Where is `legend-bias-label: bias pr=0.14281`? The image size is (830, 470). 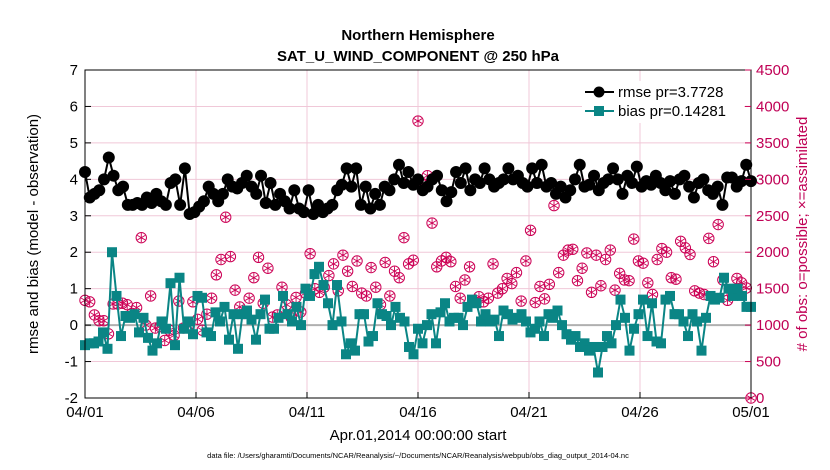 legend-bias-label: bias pr=0.14281 is located at coordinates (672, 111).